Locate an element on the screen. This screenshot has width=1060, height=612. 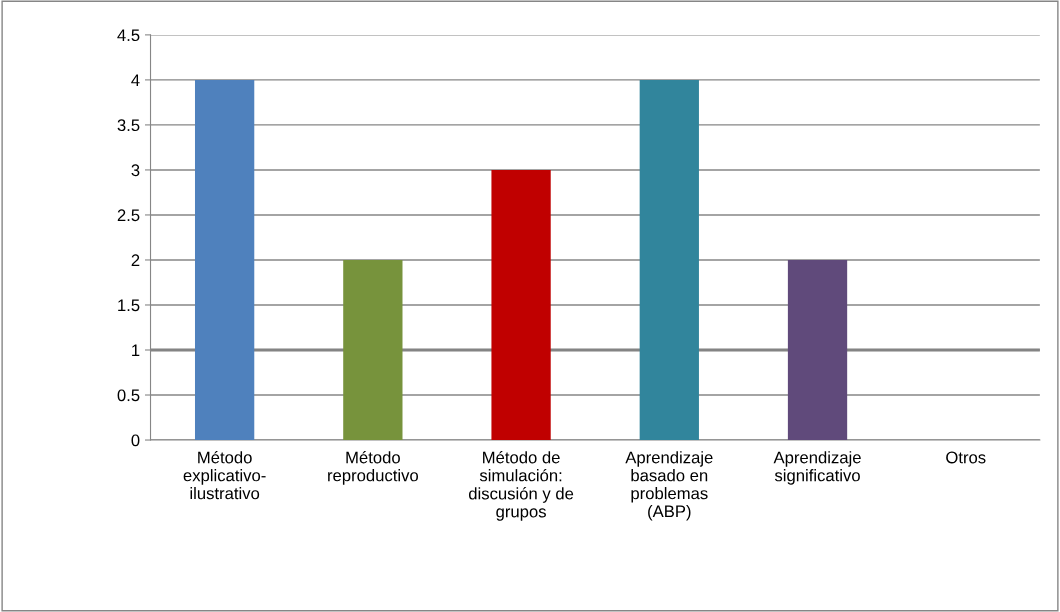
x-tick-label: Otros is located at coordinates (966, 457).